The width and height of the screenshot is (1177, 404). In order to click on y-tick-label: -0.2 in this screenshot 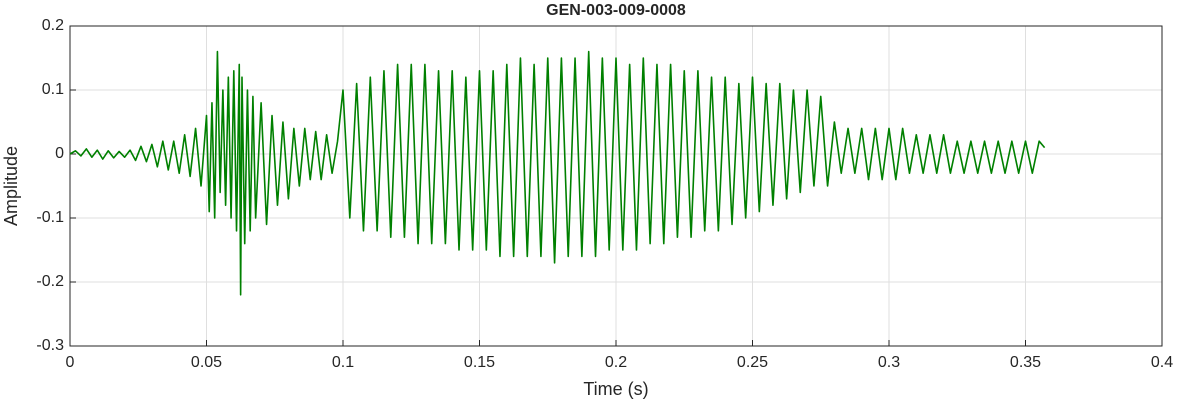, I will do `click(50, 281)`.